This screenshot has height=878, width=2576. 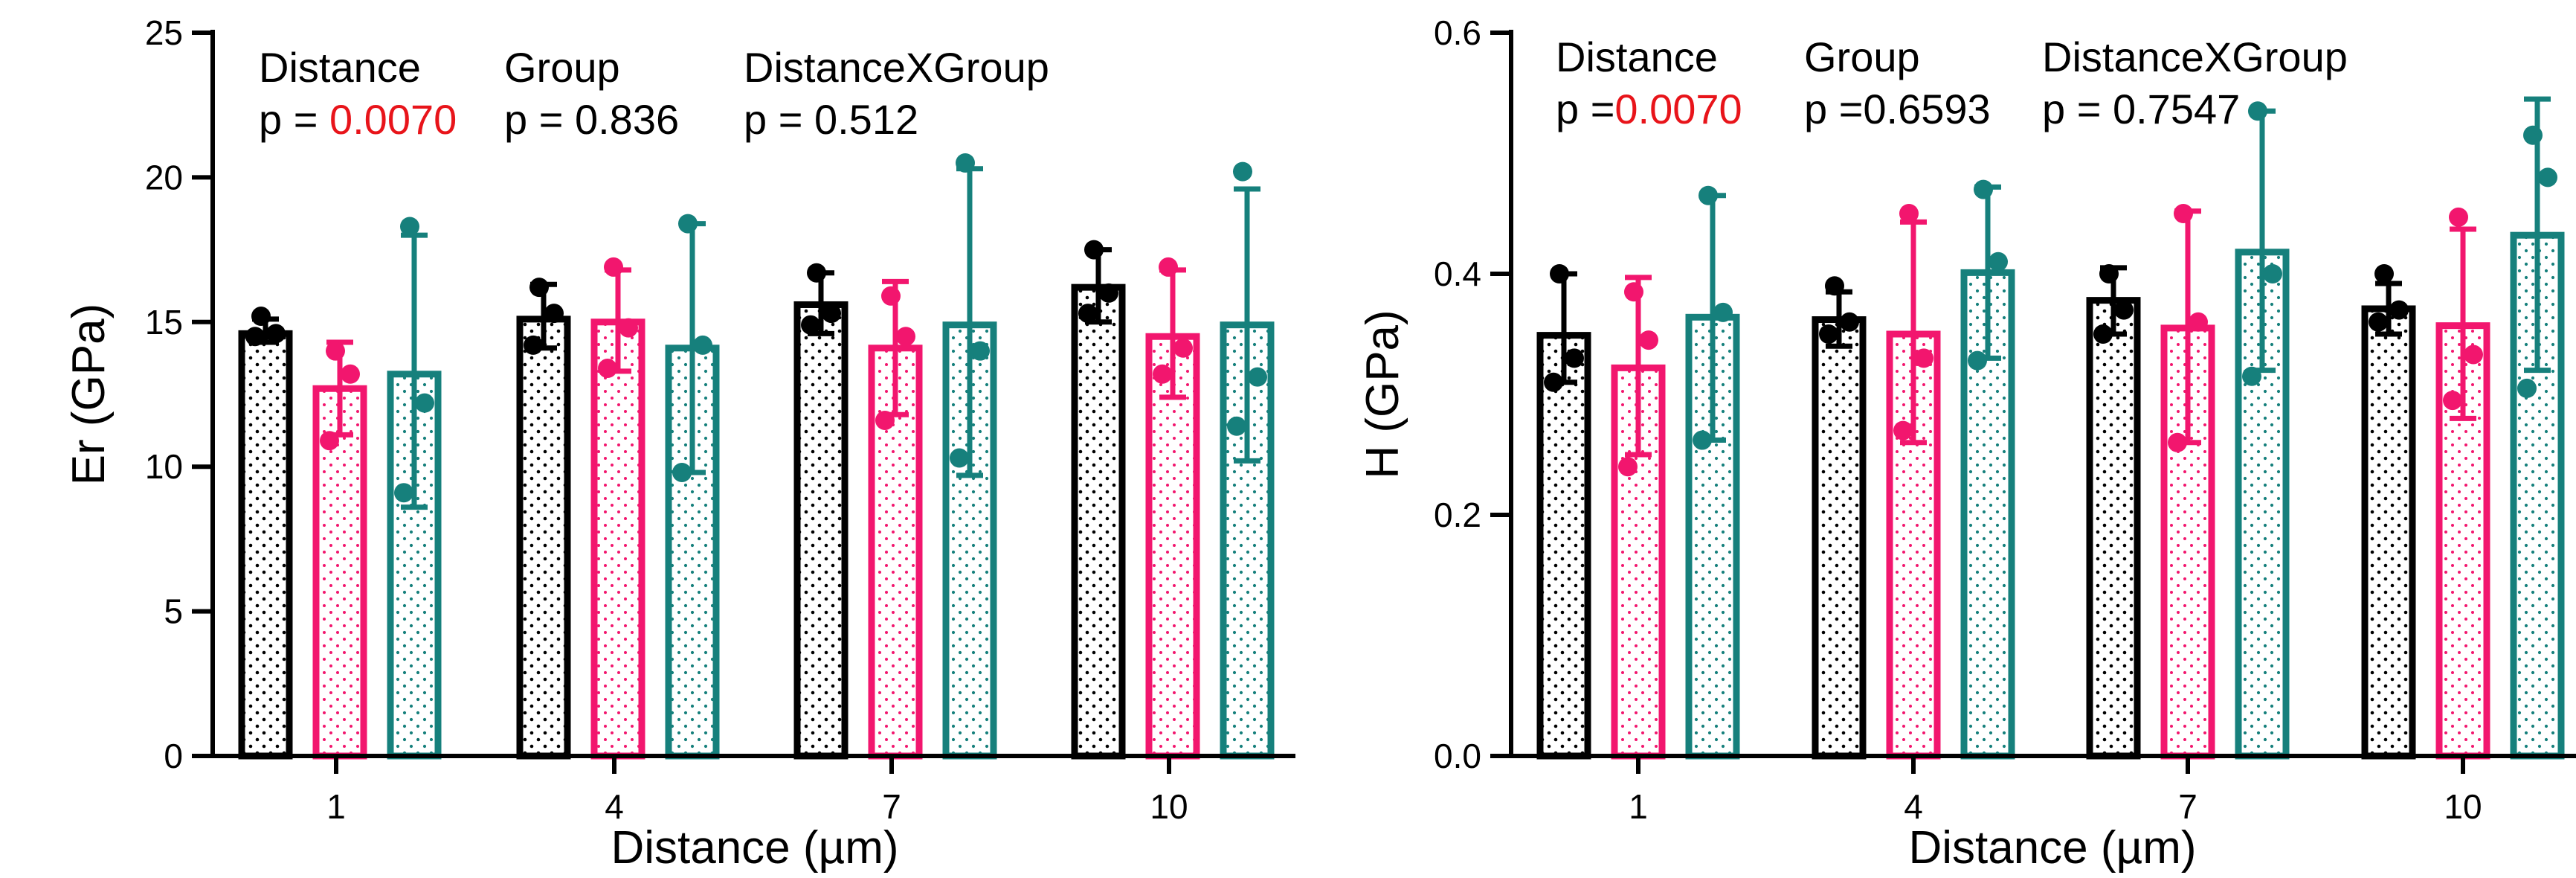 I want to click on h-stat-p-distance: p =0.0070, so click(x=1649, y=109).